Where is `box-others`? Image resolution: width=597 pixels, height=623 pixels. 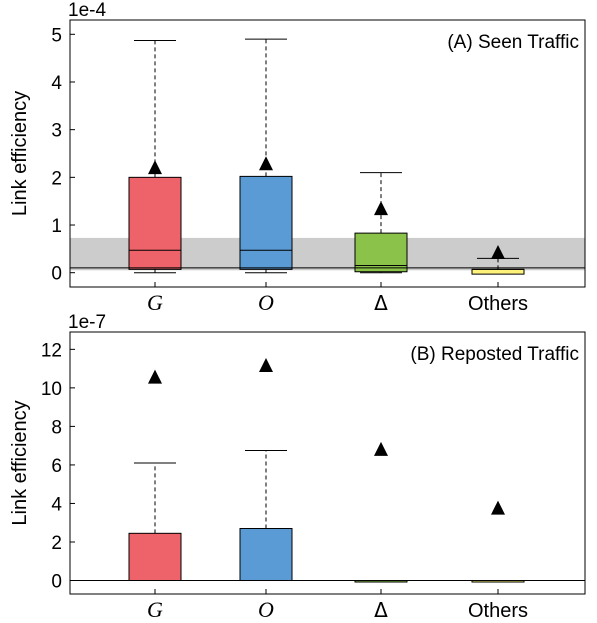
box-others is located at coordinates (498, 541).